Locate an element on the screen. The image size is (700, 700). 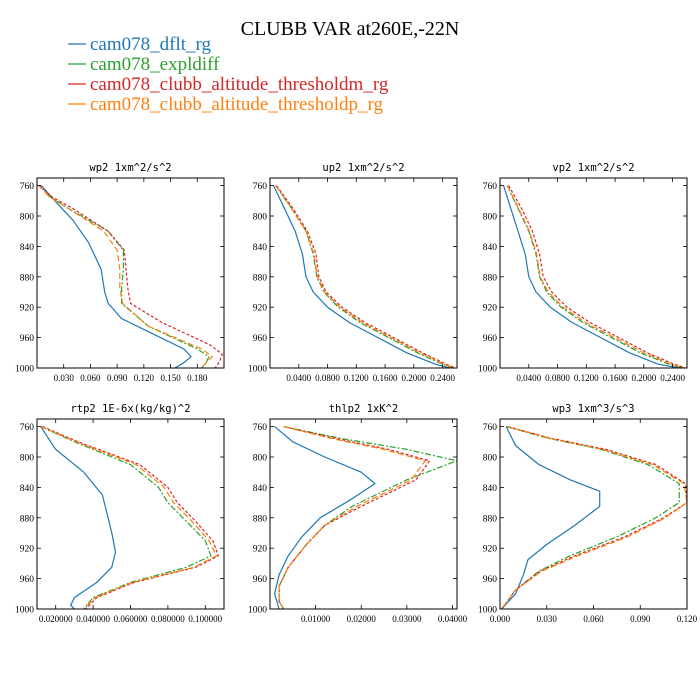
legend-item: cam078_clubb_altitude_thresholdp_rg is located at coordinates (226, 104).